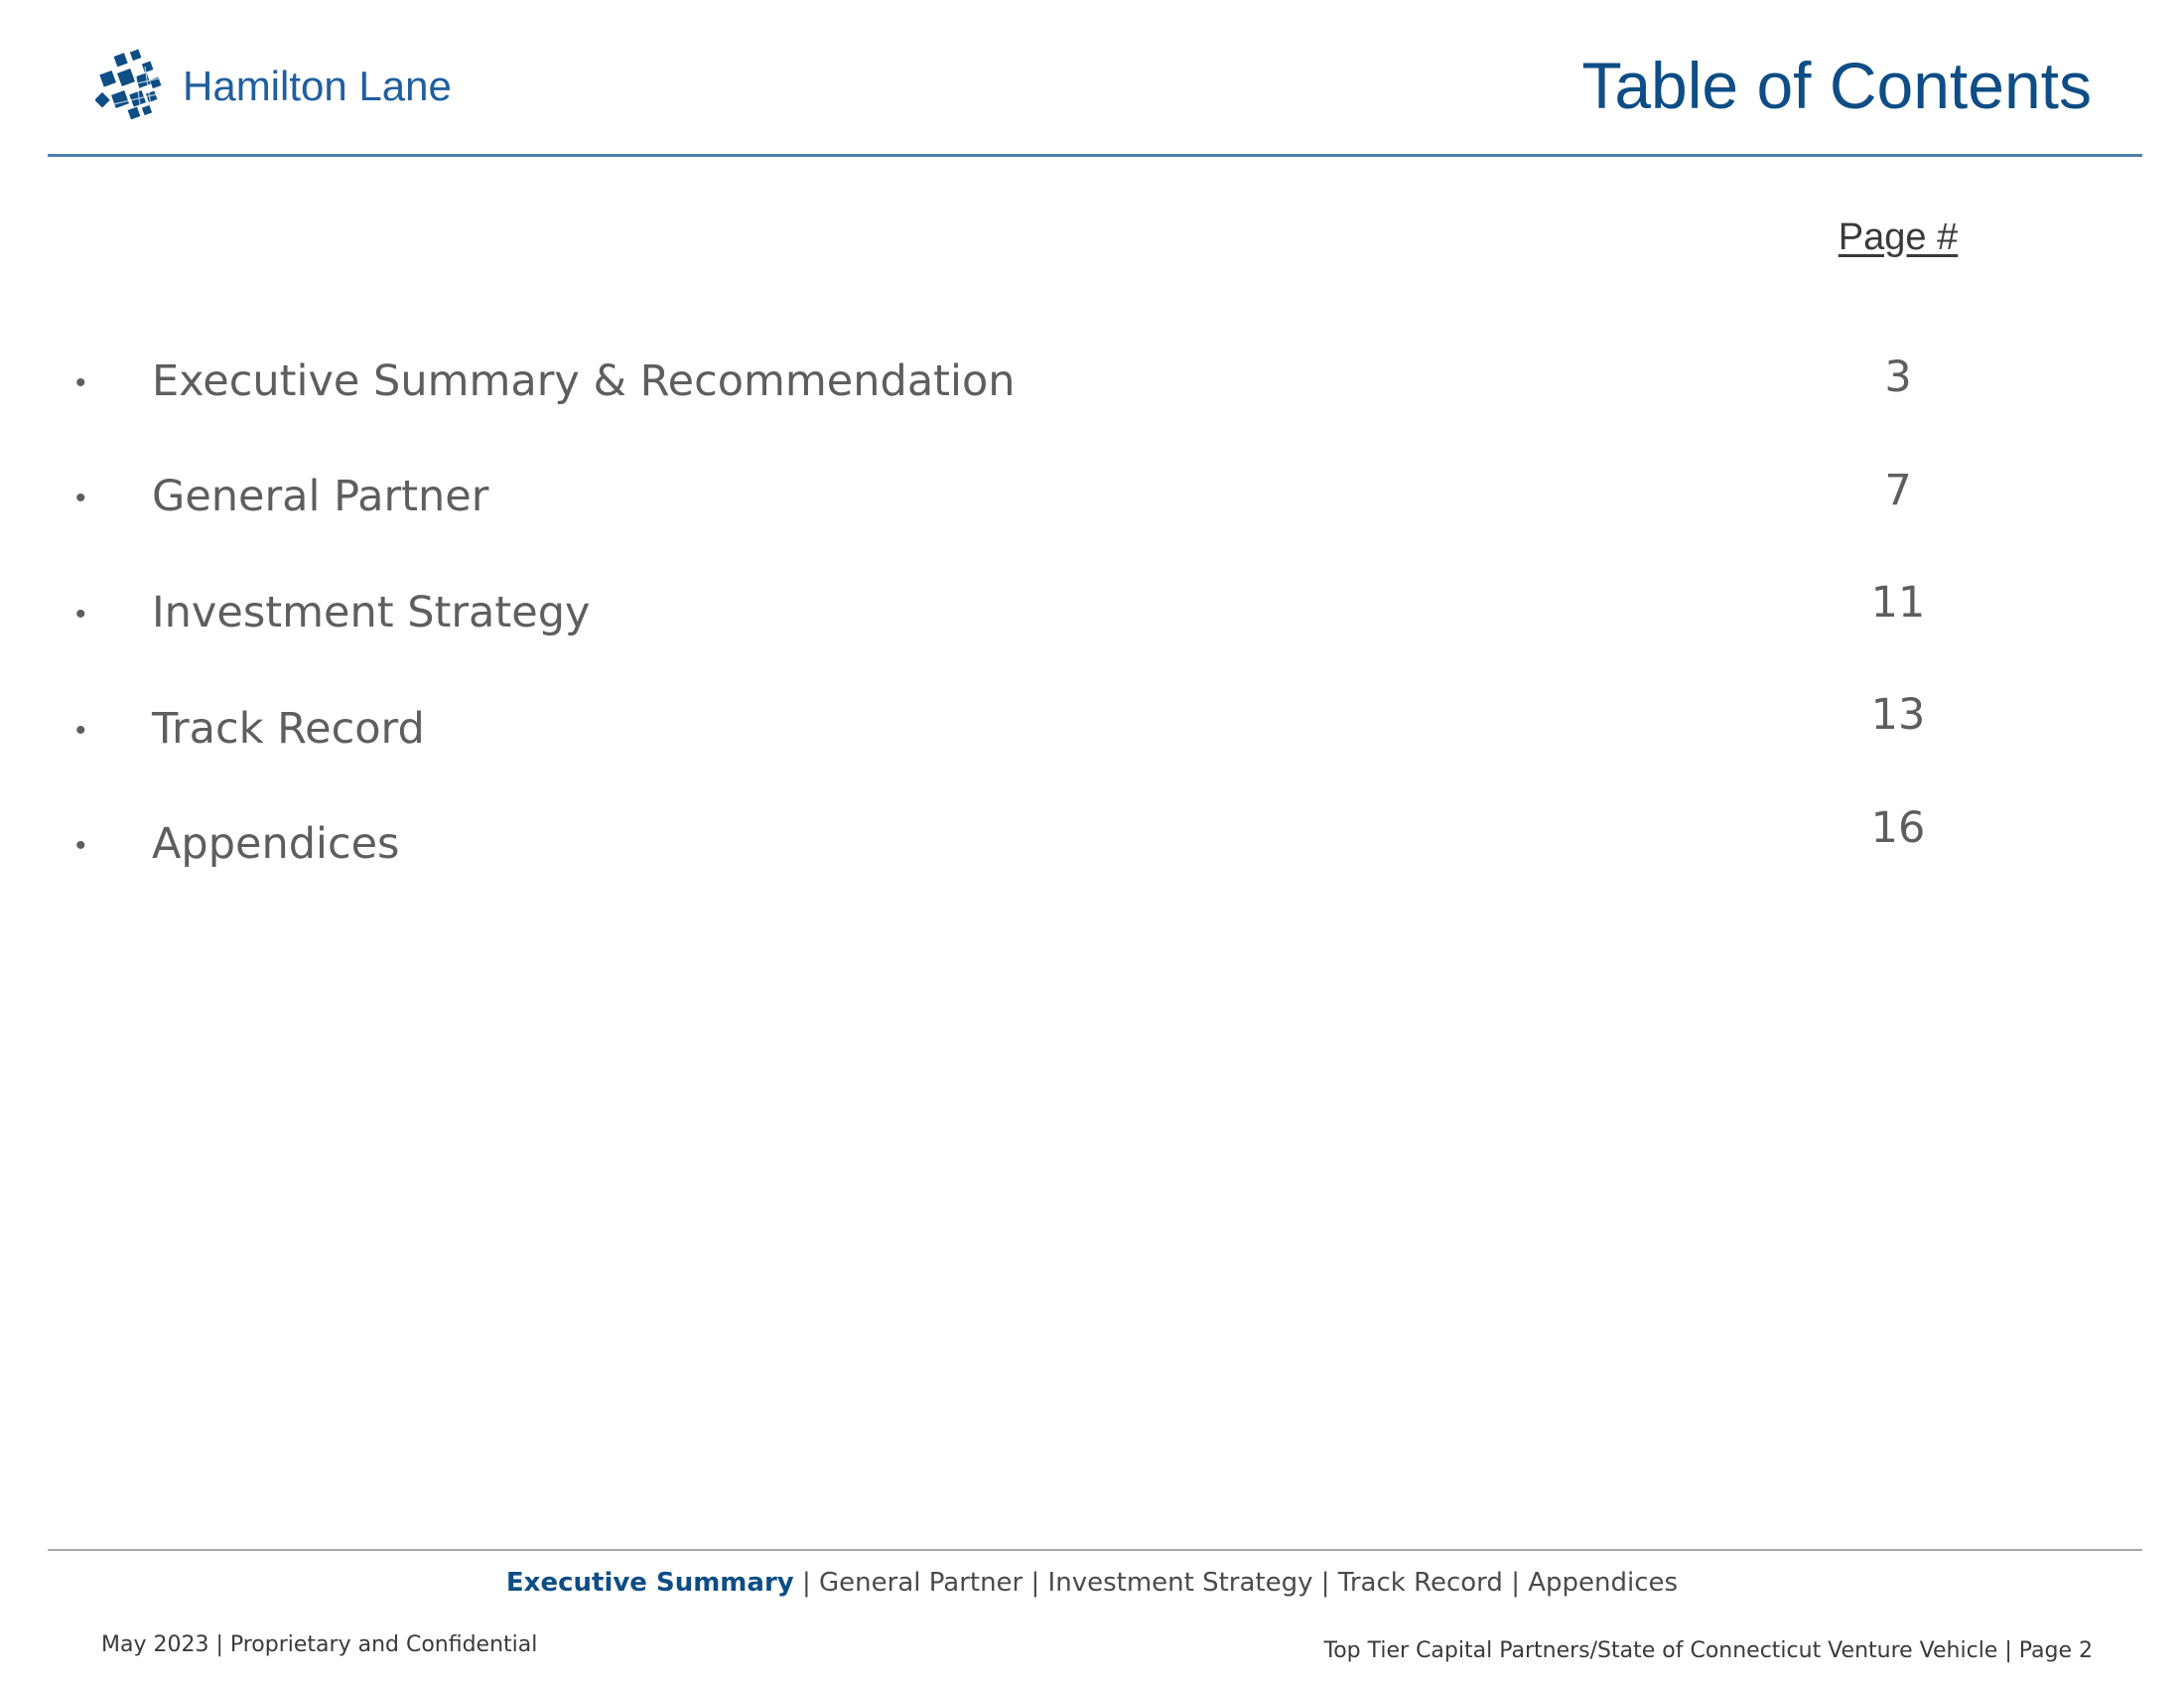 Image resolution: width=2184 pixels, height=1688 pixels. Describe the element at coordinates (1092, 729) in the screenshot. I see `toc-item-track-record: • Track Record 13` at that location.